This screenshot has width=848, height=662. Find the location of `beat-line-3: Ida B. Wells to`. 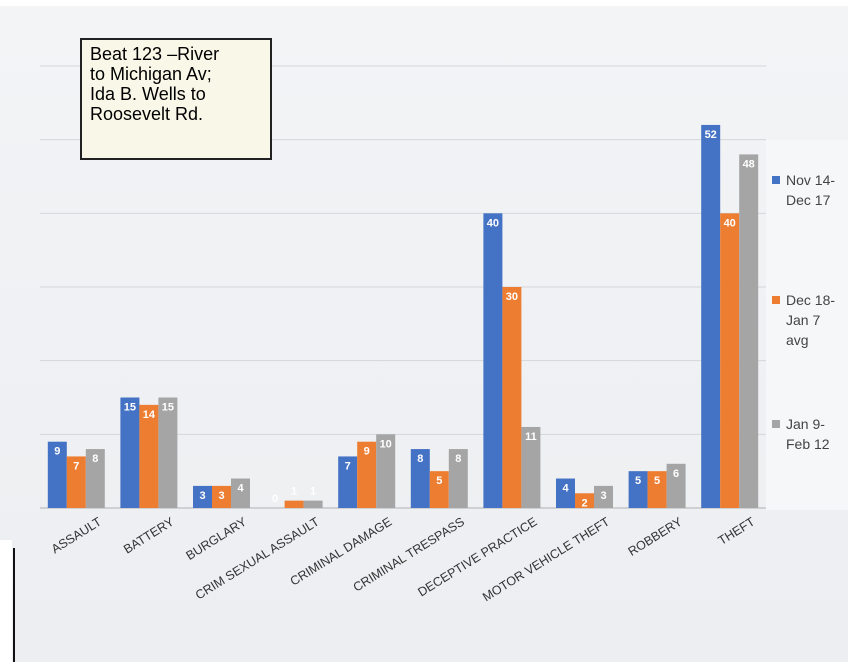

beat-line-3: Ida B. Wells to is located at coordinates (148, 94).